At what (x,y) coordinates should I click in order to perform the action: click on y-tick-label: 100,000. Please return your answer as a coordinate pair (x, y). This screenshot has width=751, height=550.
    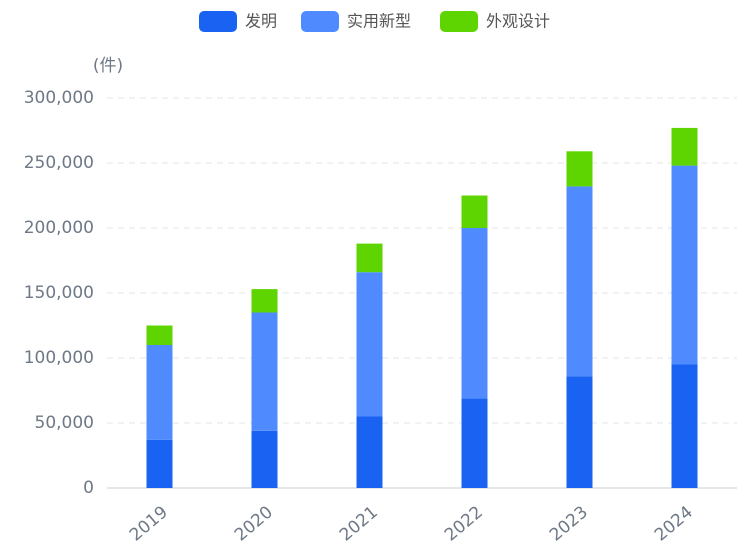
    Looking at the image, I should click on (59, 358).